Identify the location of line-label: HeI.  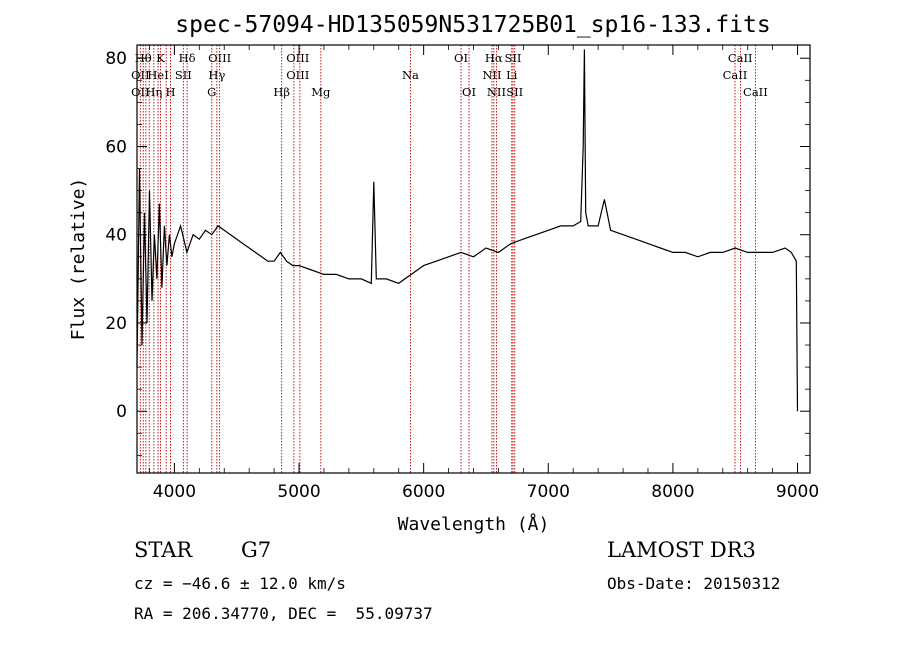
(157, 75).